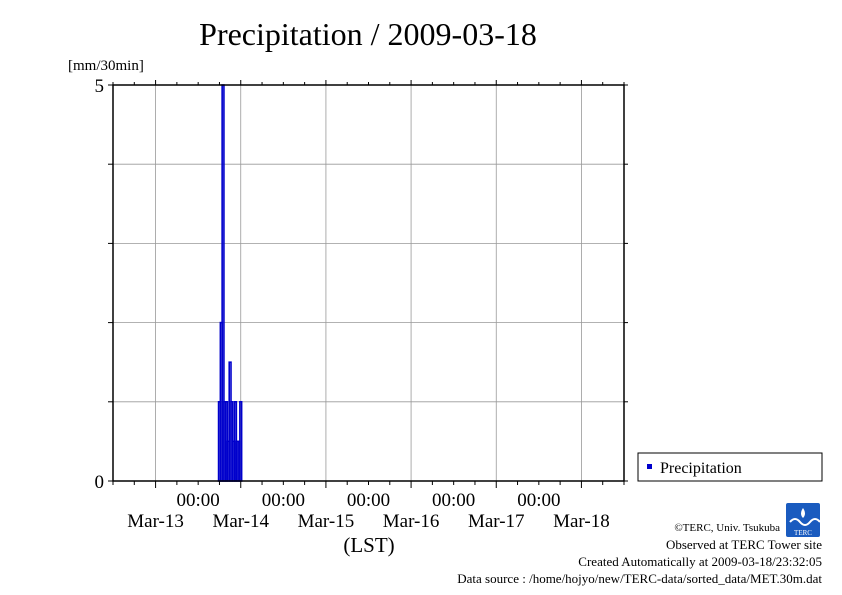  I want to click on y-tick-label: 0, so click(100, 482).